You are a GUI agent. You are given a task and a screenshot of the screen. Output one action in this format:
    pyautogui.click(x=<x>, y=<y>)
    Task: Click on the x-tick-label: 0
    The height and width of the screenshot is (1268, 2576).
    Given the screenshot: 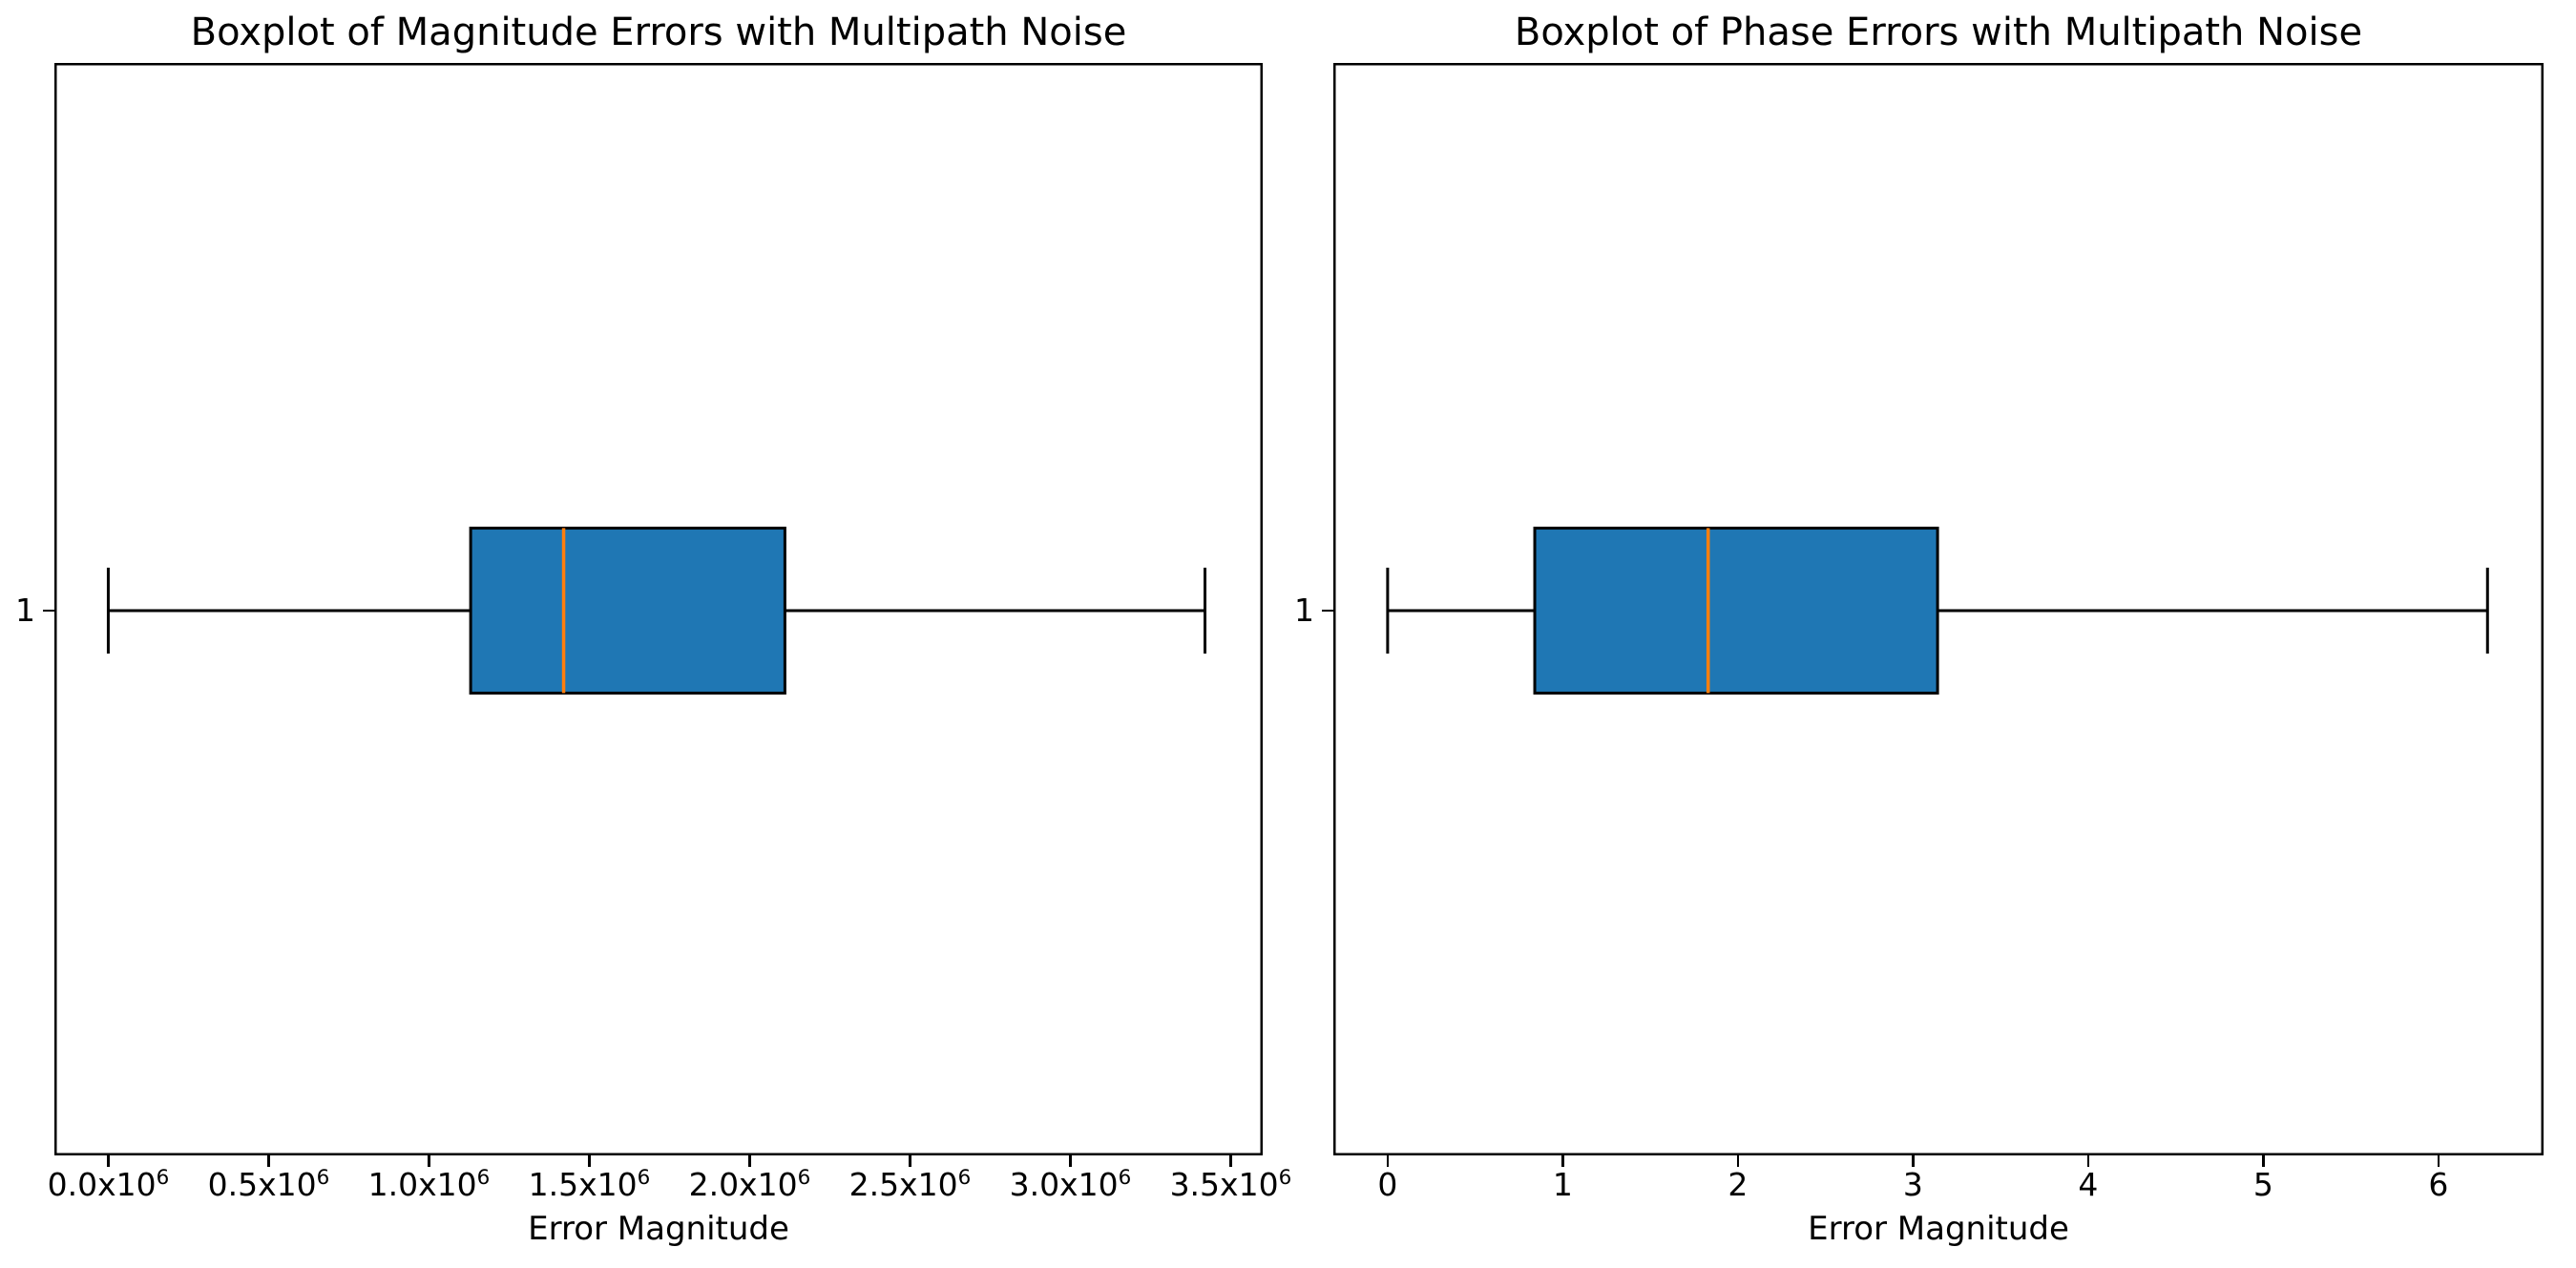 What is the action you would take?
    pyautogui.click(x=1387, y=1184)
    